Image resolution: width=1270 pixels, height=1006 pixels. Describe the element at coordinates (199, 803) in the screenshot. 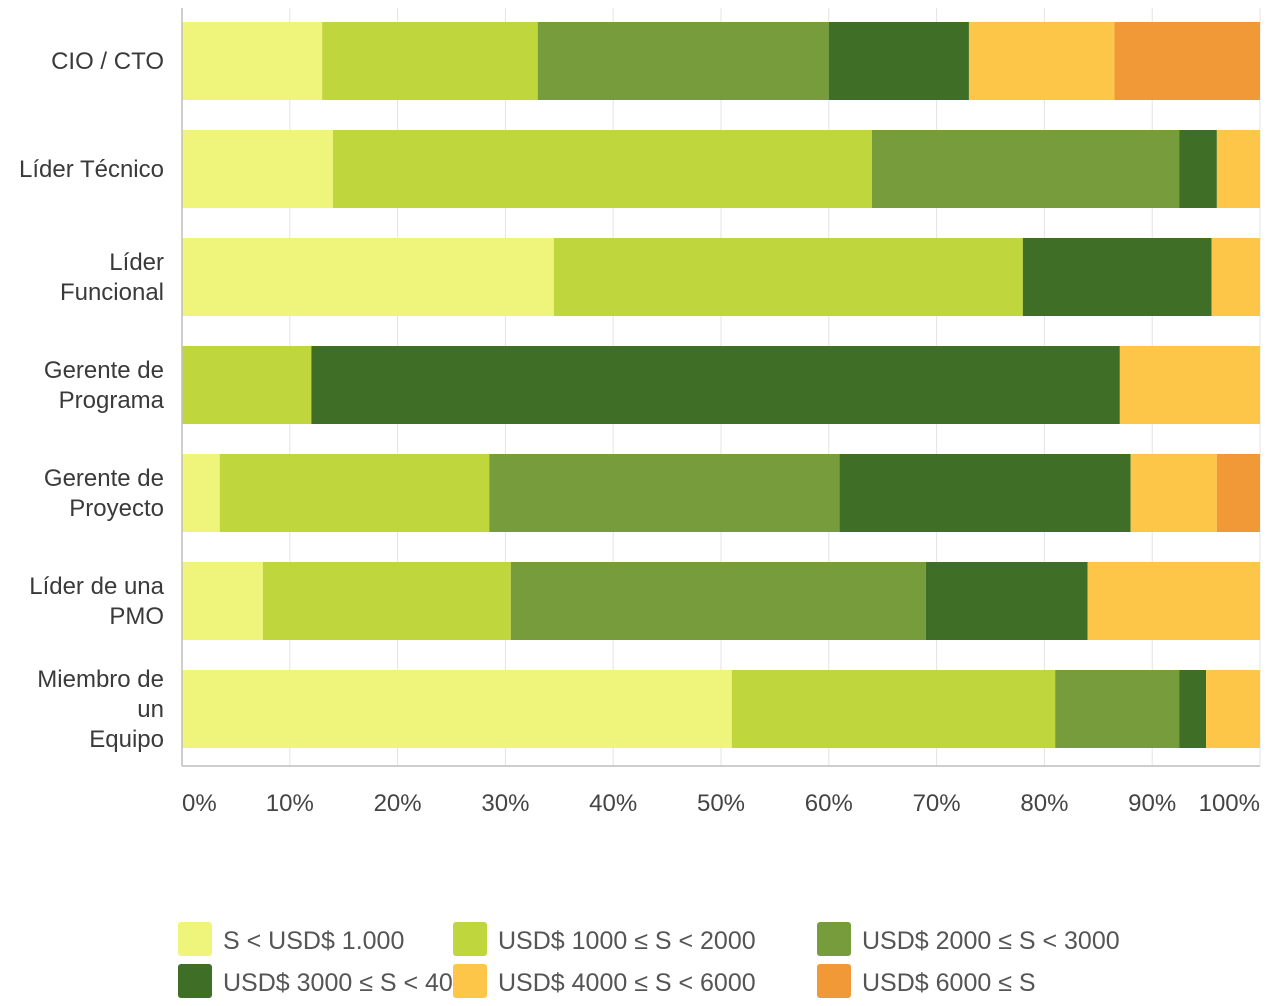

I see `x-tick-label: 0%` at that location.